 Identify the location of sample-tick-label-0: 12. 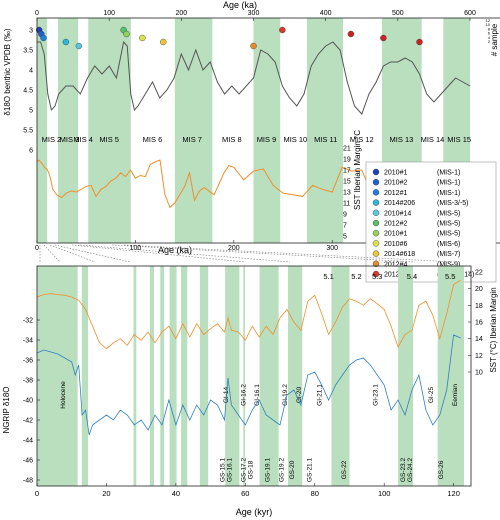
(488, 20).